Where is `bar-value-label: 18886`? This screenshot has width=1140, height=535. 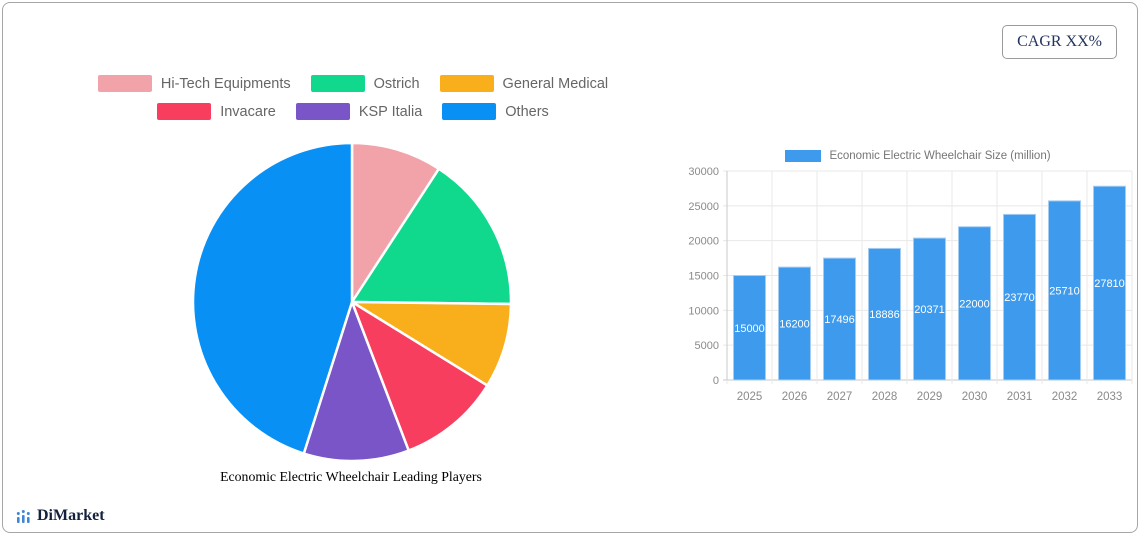
bar-value-label: 18886 is located at coordinates (884, 315).